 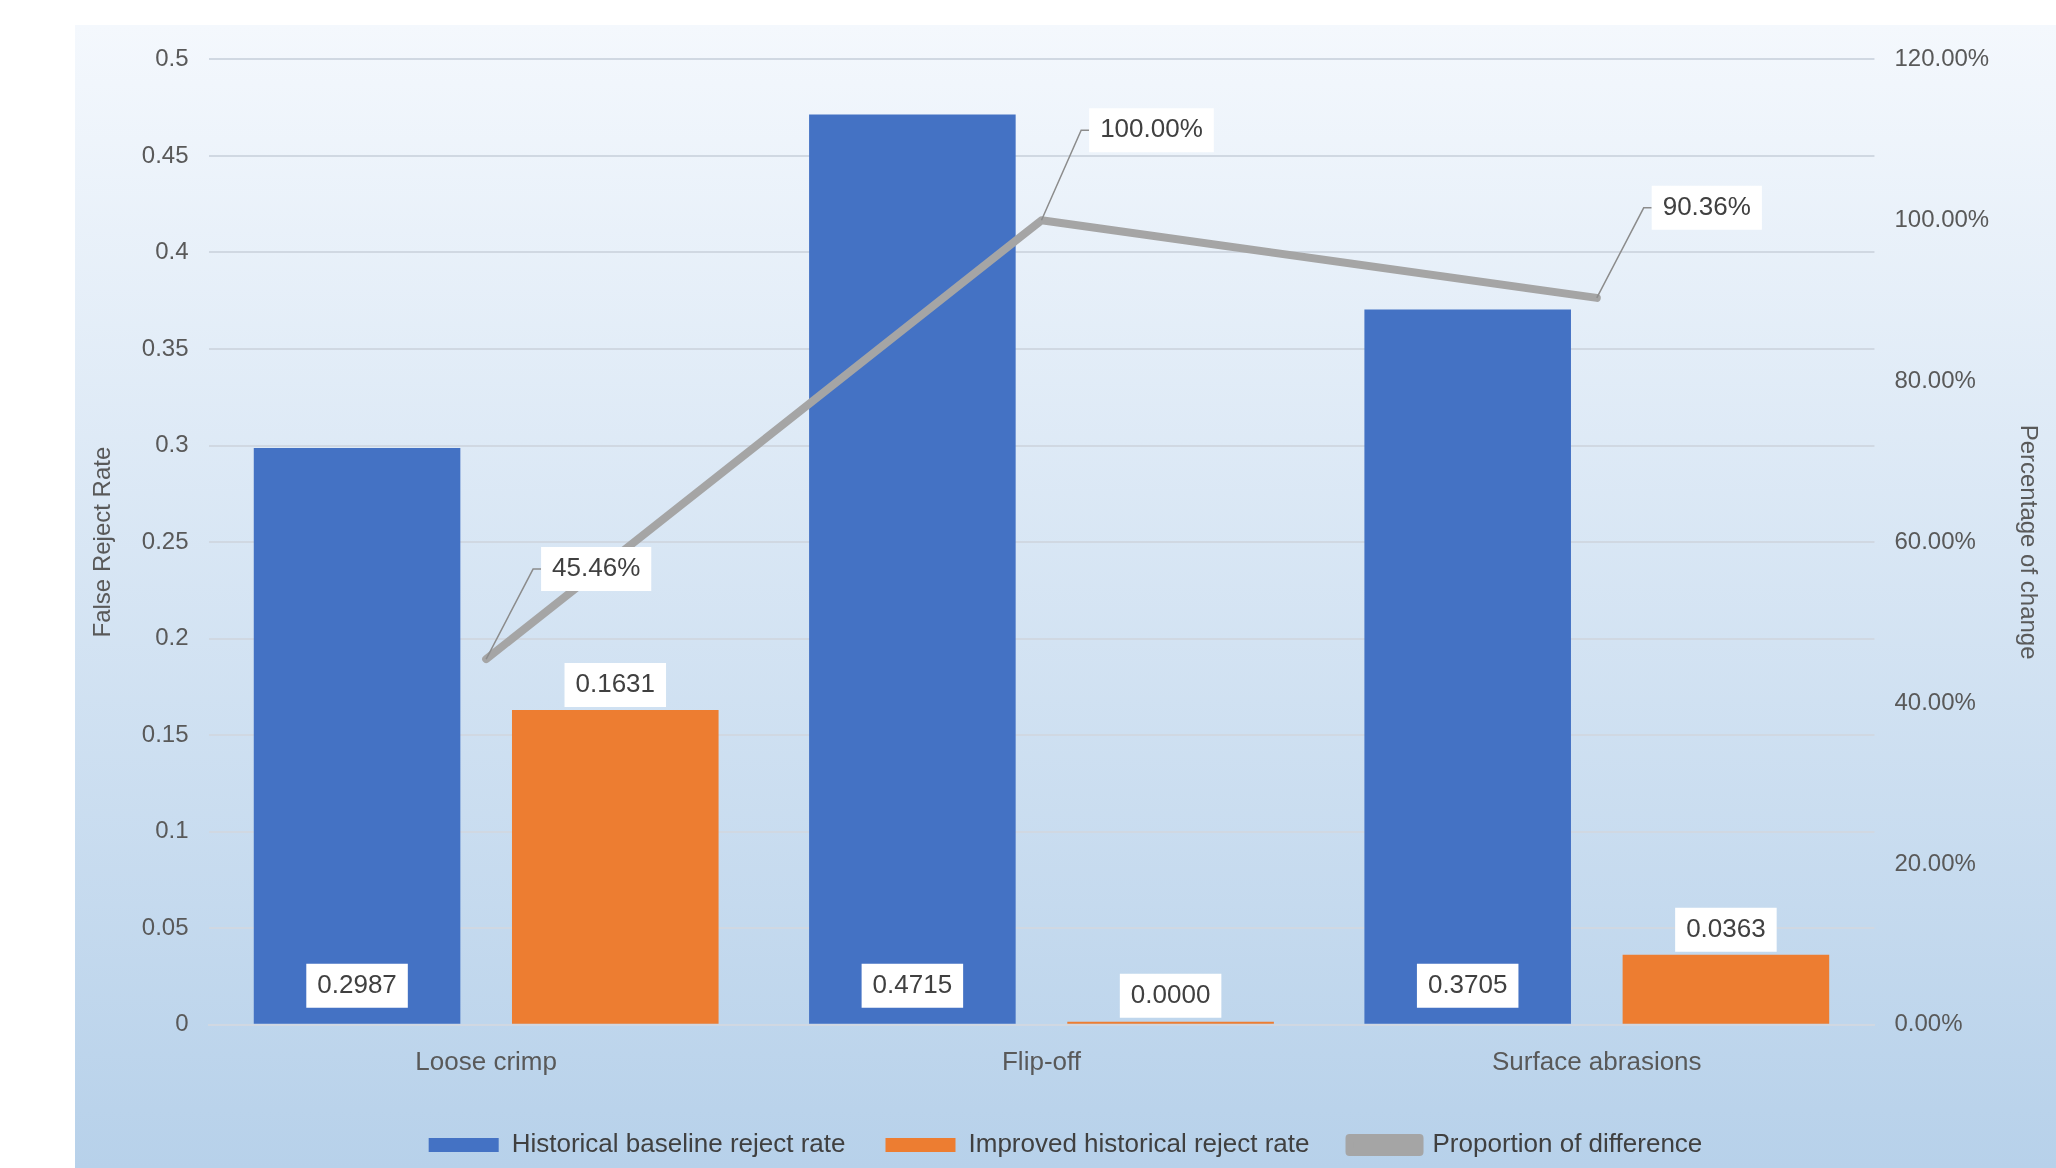 What do you see at coordinates (1935, 701) in the screenshot?
I see `y2-tick-label: 40.00%` at bounding box center [1935, 701].